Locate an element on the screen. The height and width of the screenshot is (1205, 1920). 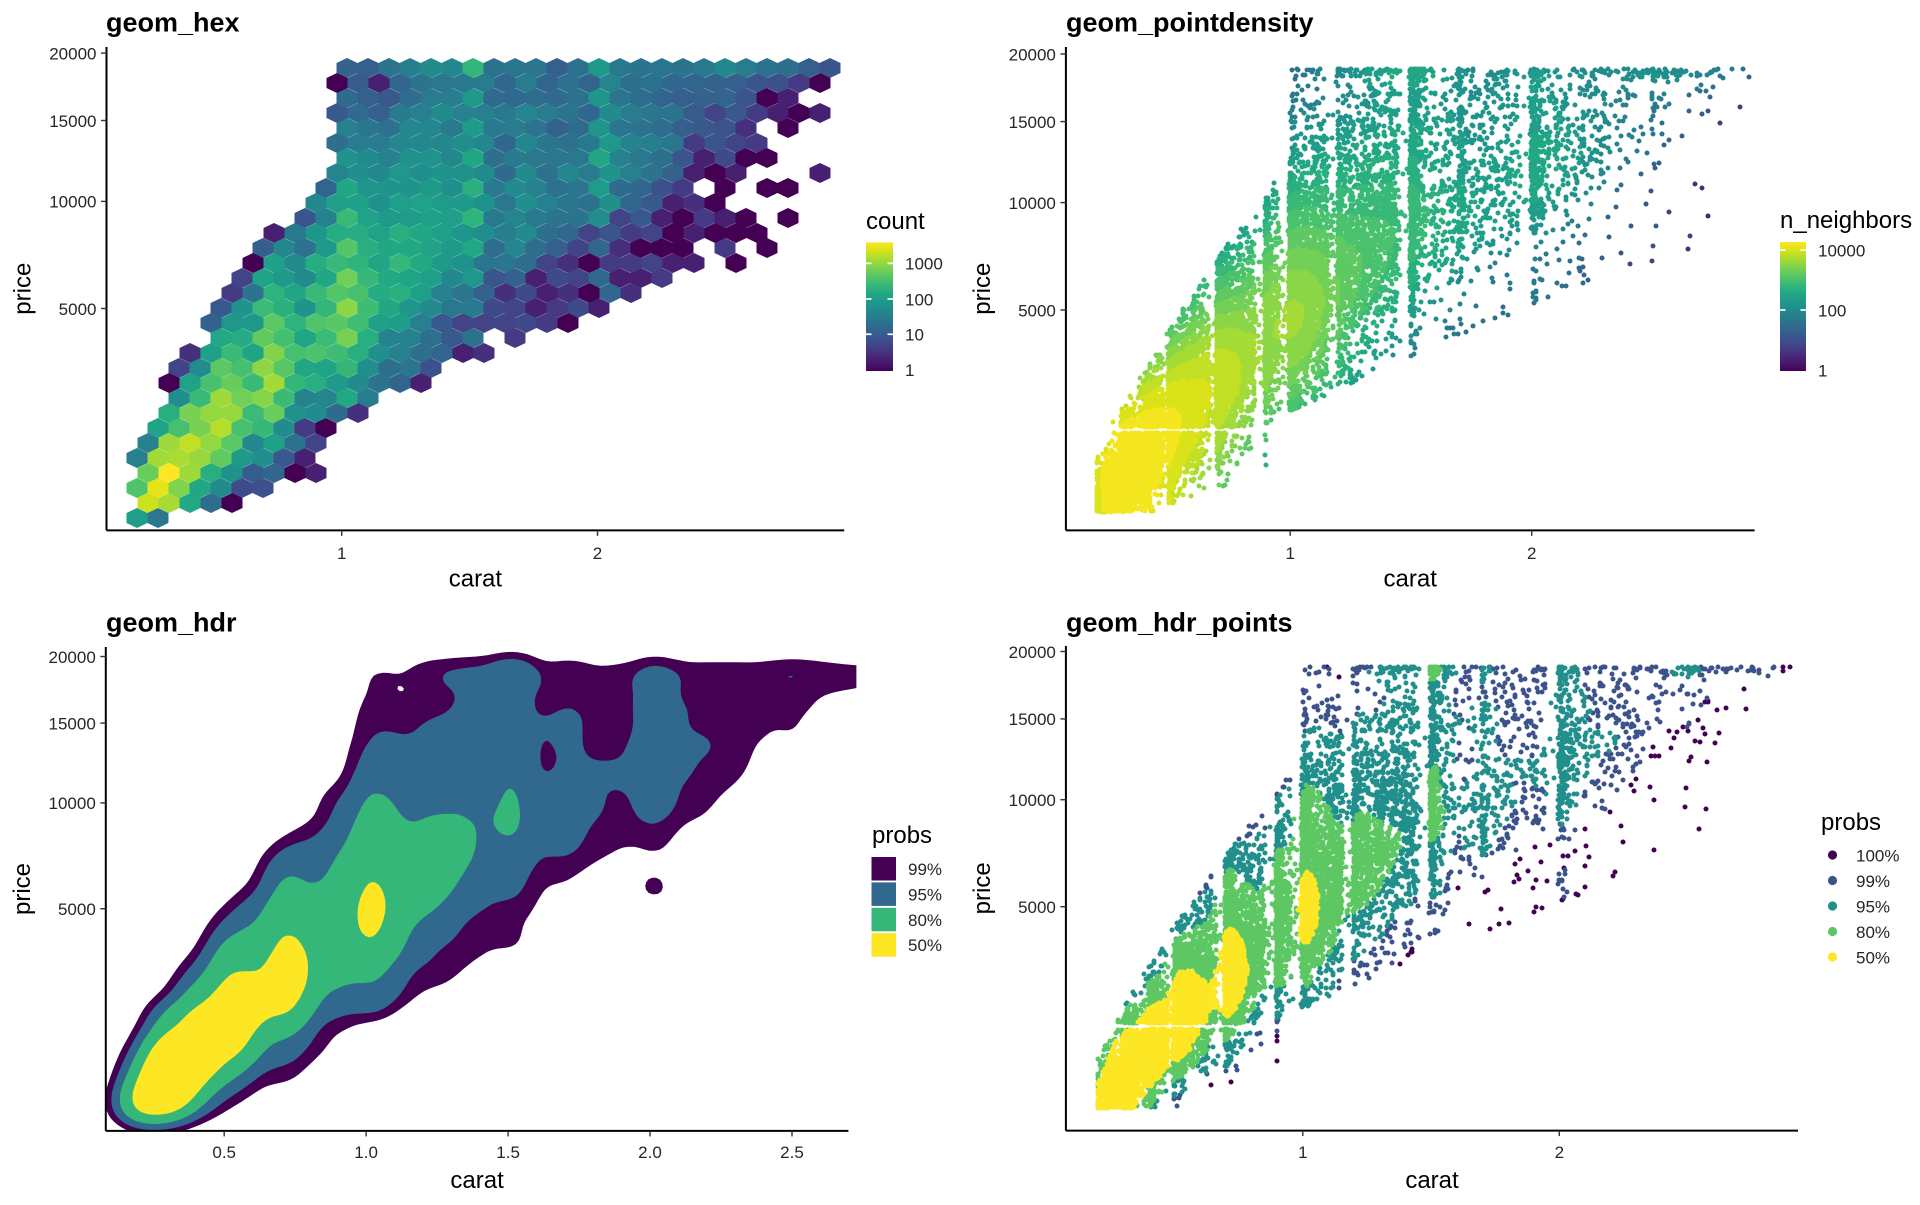
svg-text: 2.5 is located at coordinates (792, 1152).